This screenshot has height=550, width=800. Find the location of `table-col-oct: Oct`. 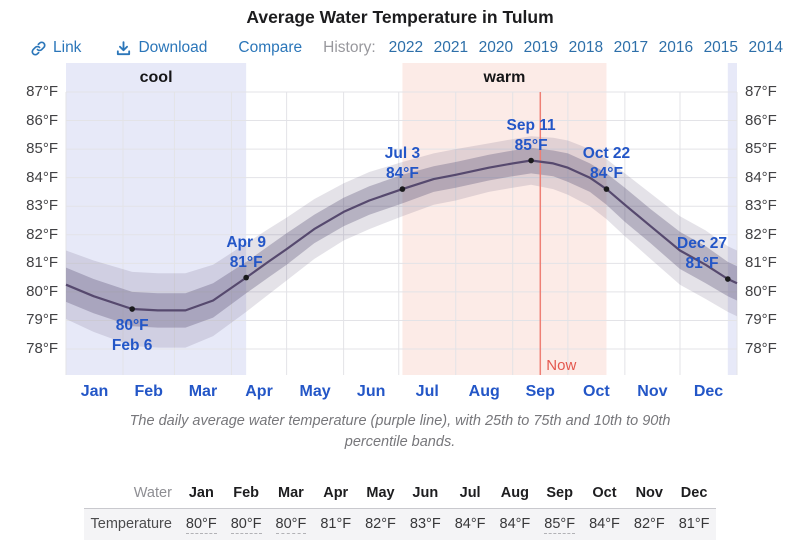

table-col-oct: Oct is located at coordinates (604, 496).